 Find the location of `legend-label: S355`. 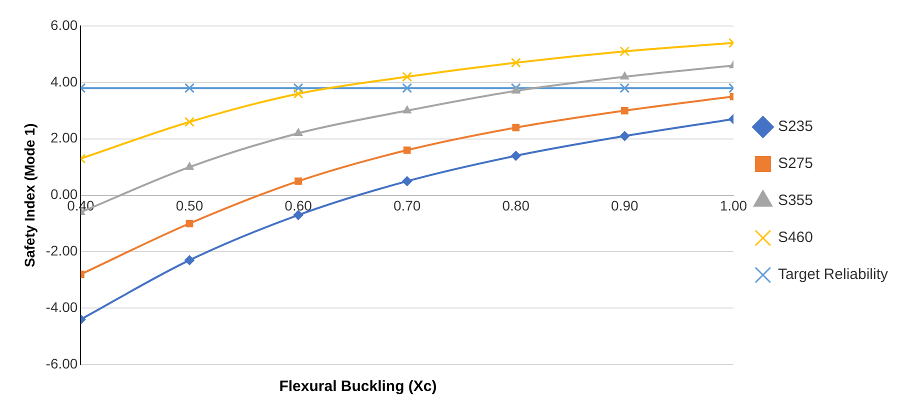

legend-label: S355 is located at coordinates (795, 201).